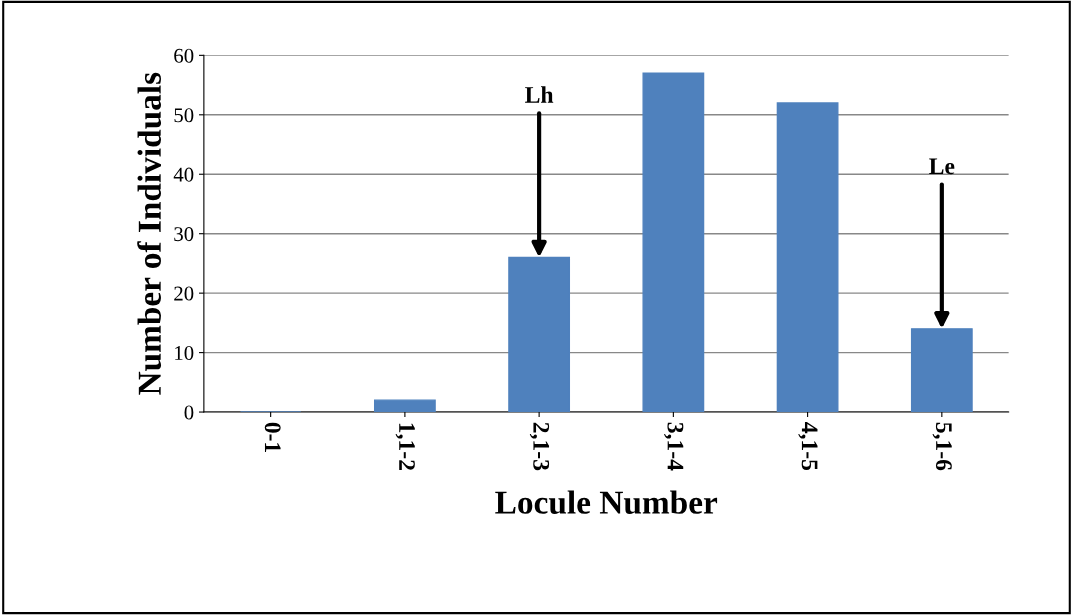 The image size is (1073, 615). Describe the element at coordinates (184, 55) in the screenshot. I see `y-tick-label: 60` at that location.